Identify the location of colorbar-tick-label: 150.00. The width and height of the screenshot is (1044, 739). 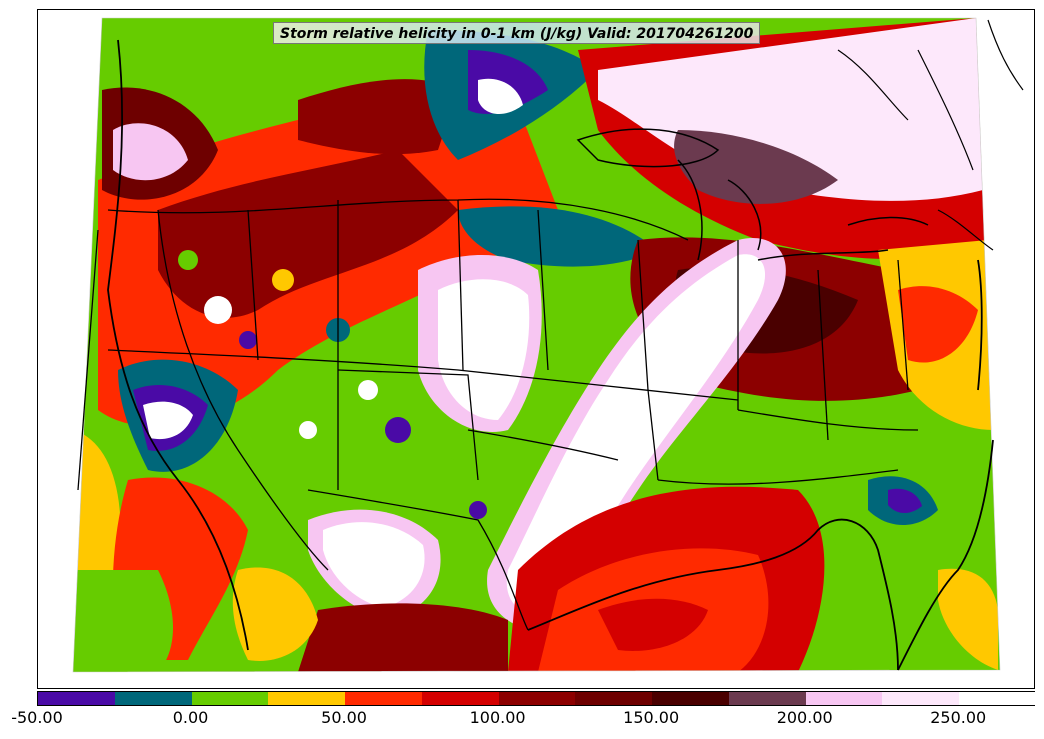
(651, 717).